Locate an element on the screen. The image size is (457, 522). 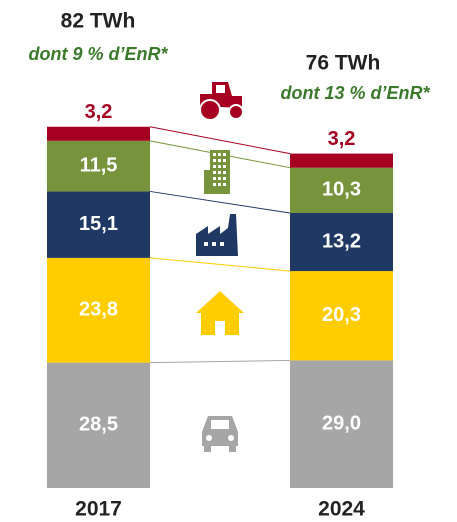
x-tick-label: 2024 is located at coordinates (341, 509).